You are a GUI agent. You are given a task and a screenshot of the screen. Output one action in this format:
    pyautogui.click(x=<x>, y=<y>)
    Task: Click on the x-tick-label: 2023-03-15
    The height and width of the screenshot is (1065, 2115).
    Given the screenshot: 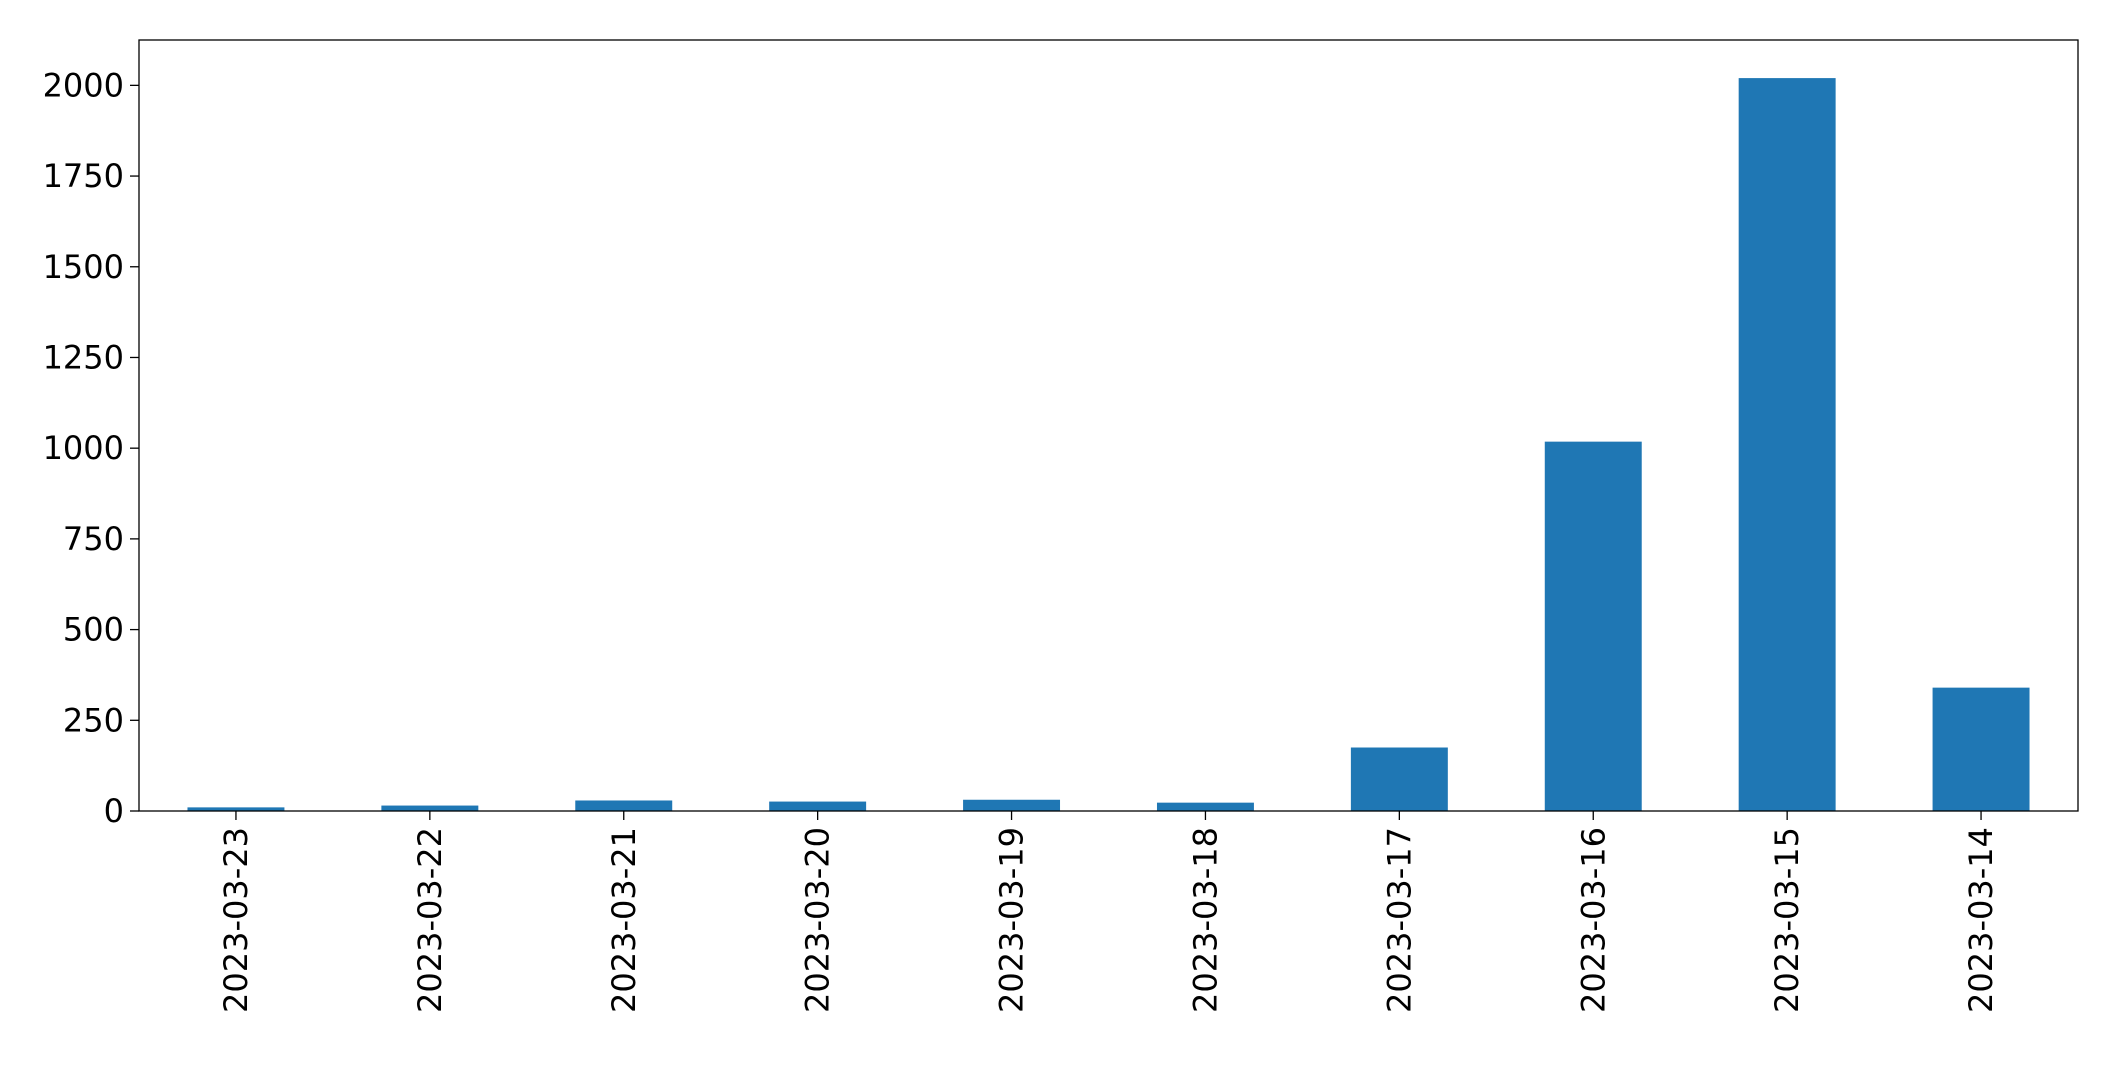 What is the action you would take?
    pyautogui.click(x=1787, y=920)
    